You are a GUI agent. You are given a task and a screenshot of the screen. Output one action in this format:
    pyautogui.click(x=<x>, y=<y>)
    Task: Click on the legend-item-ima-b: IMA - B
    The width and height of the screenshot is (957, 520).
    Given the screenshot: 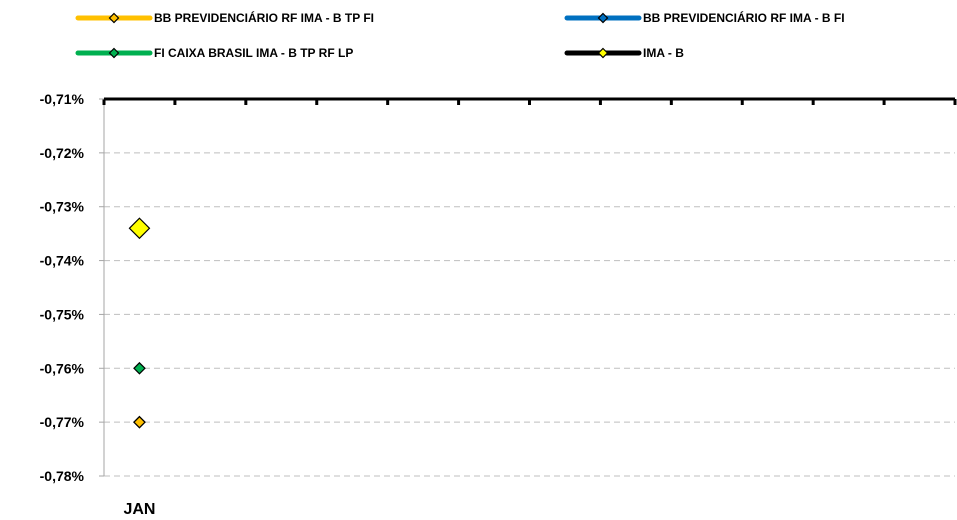 What is the action you would take?
    pyautogui.click(x=624, y=53)
    